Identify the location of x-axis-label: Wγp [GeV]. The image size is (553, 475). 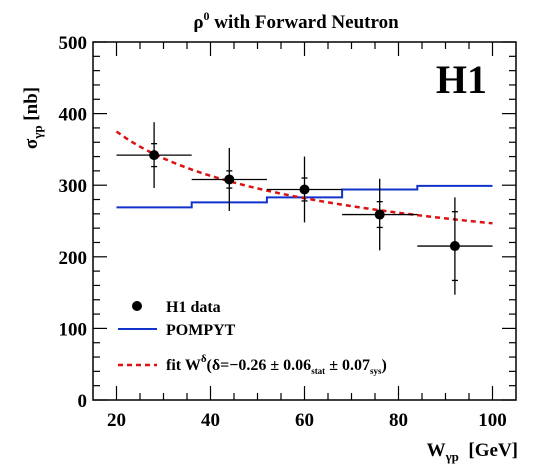
(472, 452).